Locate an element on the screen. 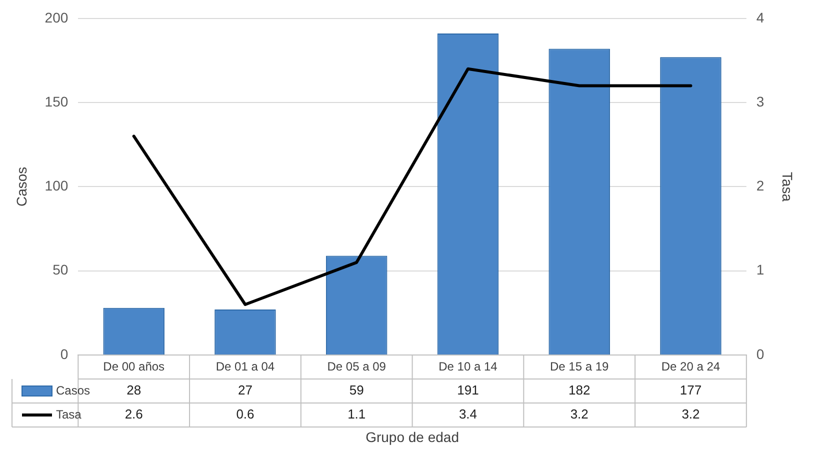 The height and width of the screenshot is (449, 819). y-tick-label: 0 is located at coordinates (64, 354).